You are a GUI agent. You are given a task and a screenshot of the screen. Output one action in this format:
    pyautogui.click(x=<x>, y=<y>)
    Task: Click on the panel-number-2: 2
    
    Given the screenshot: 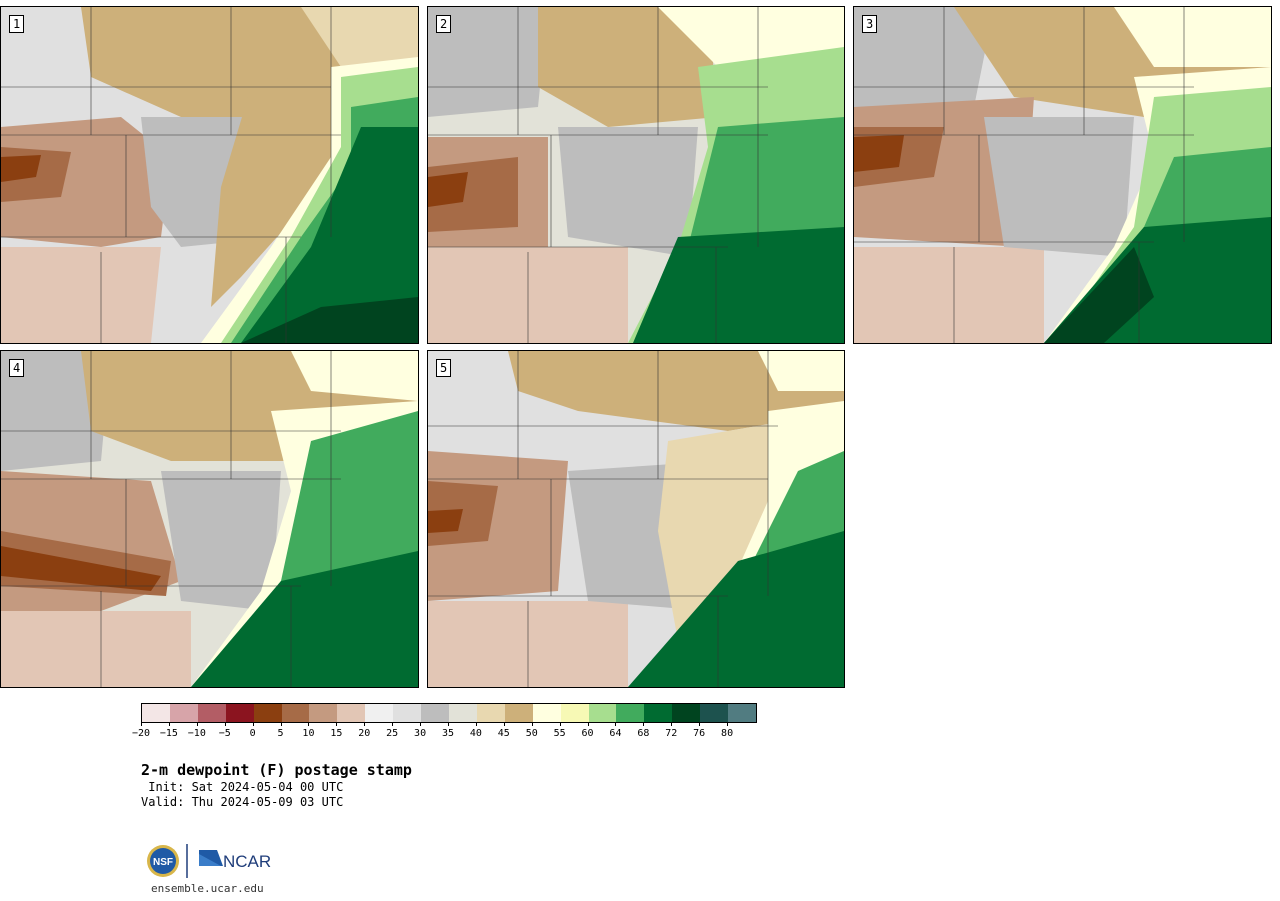 What is the action you would take?
    pyautogui.click(x=444, y=24)
    